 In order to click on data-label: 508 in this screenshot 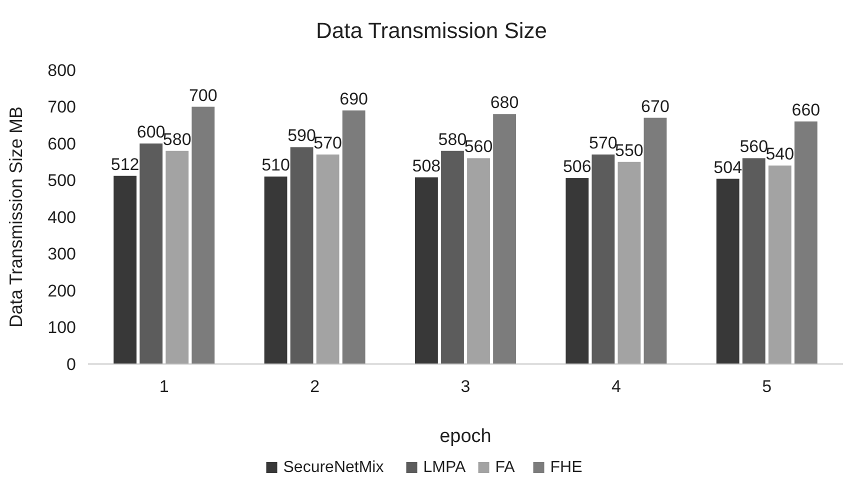, I will do `click(426, 166)`.